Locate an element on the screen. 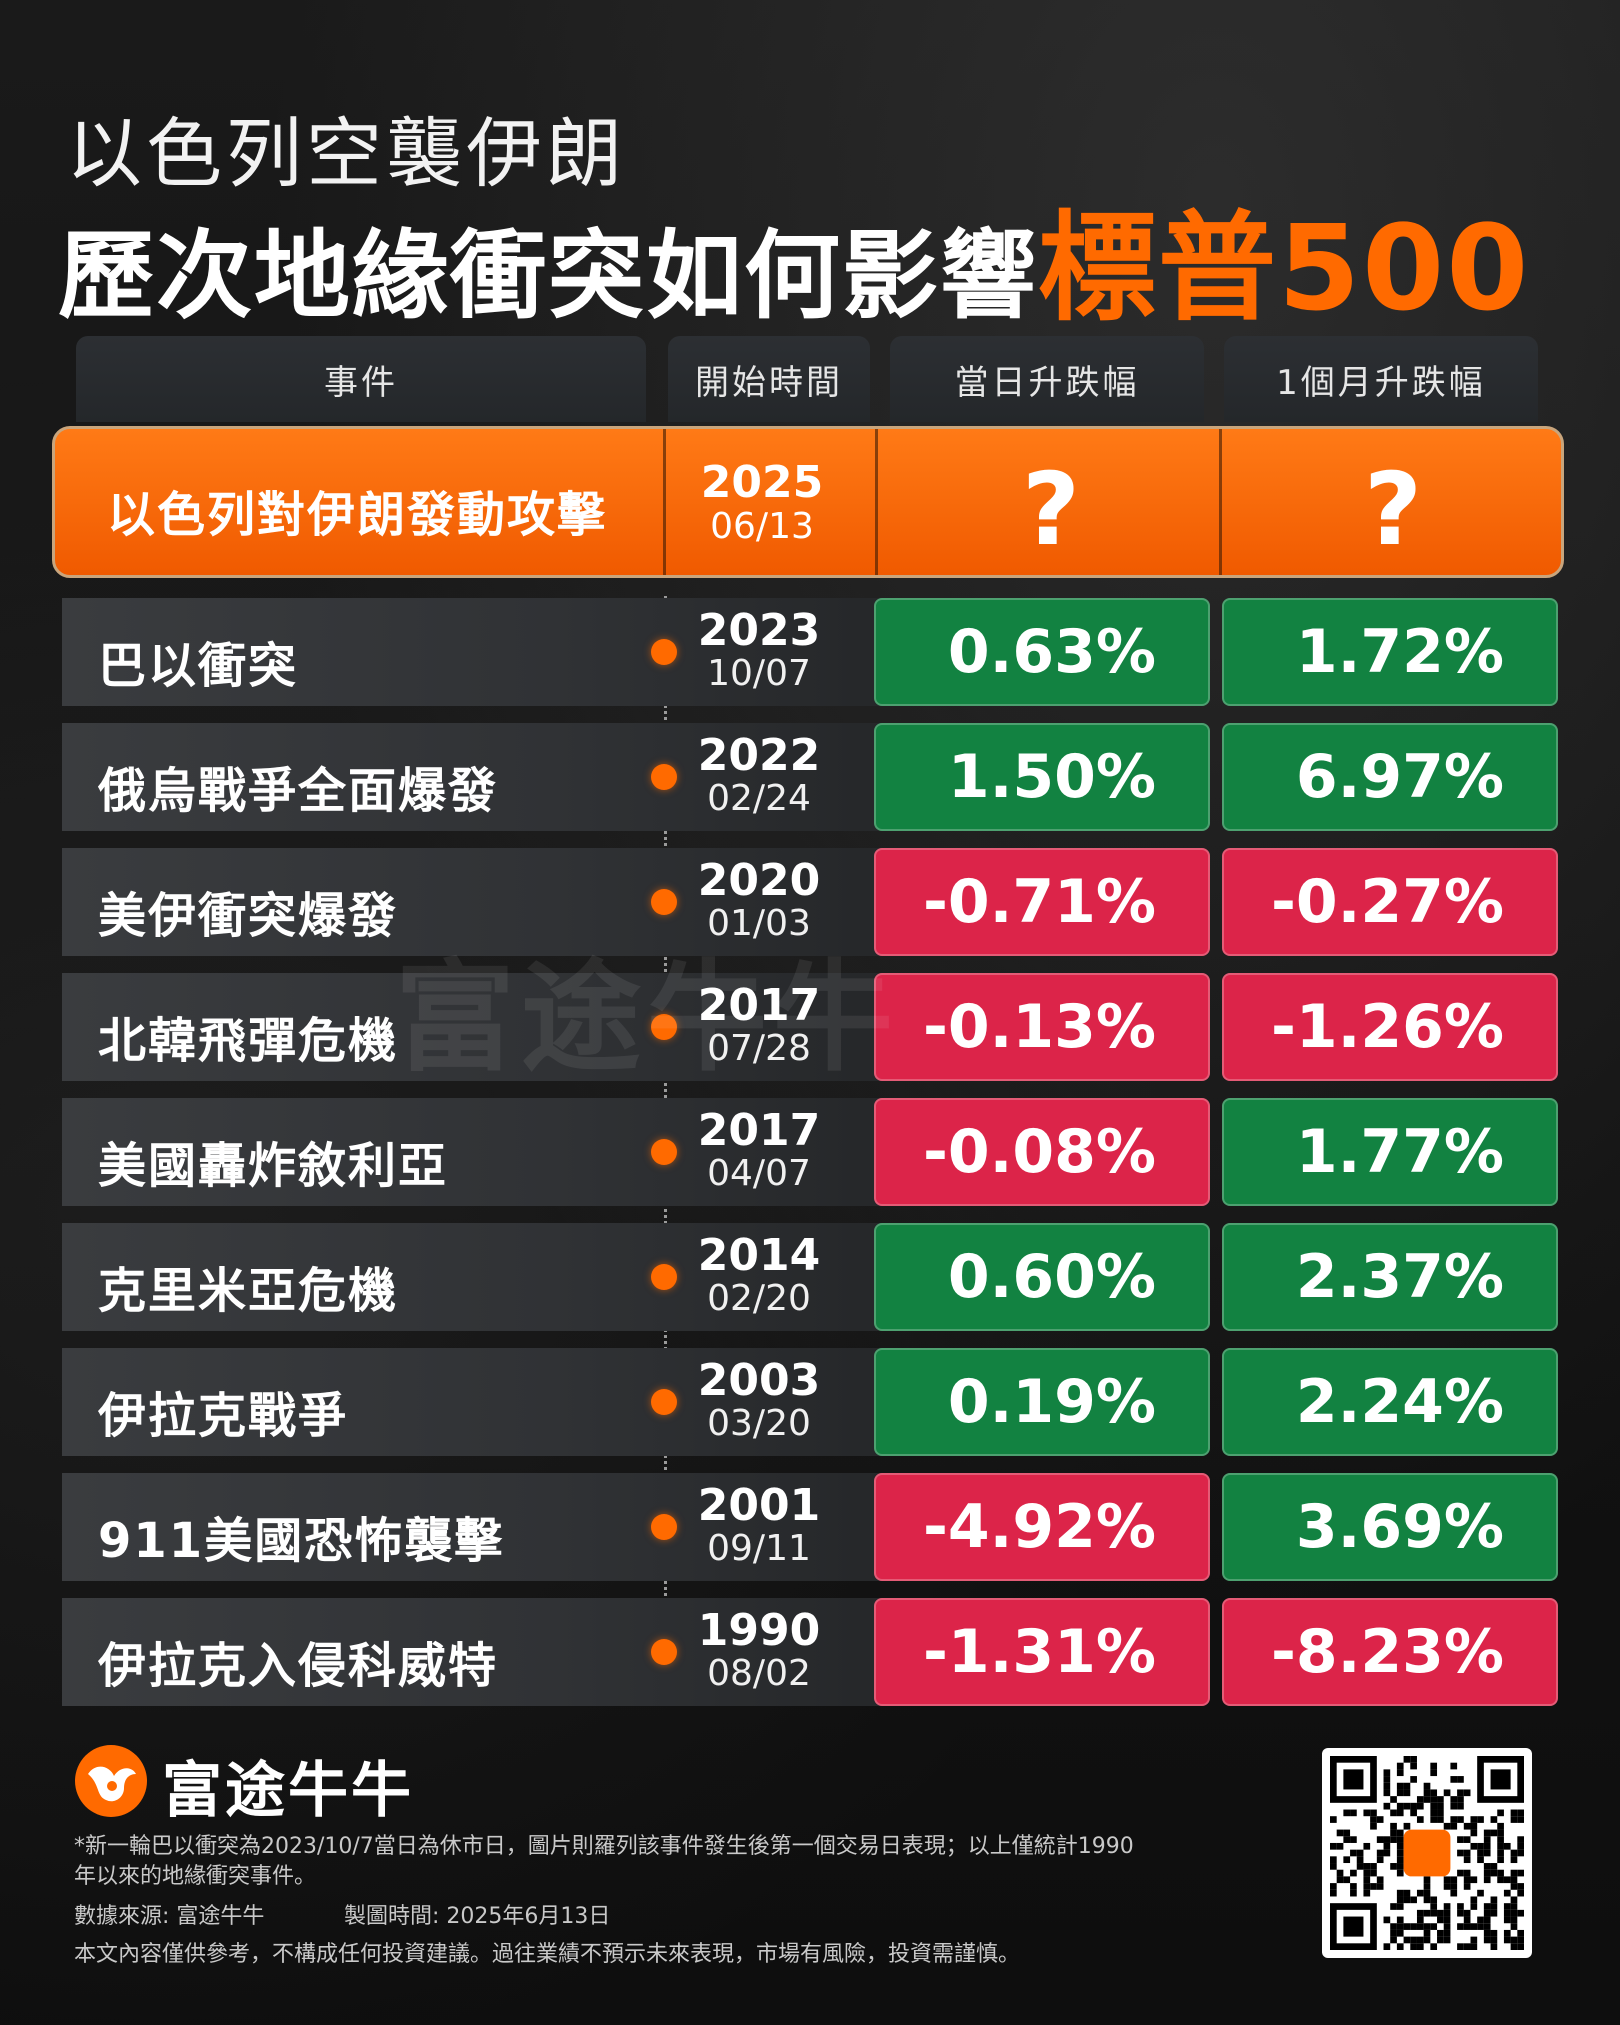 The width and height of the screenshot is (1620, 2025). event-year: 2003 is located at coordinates (759, 1380).